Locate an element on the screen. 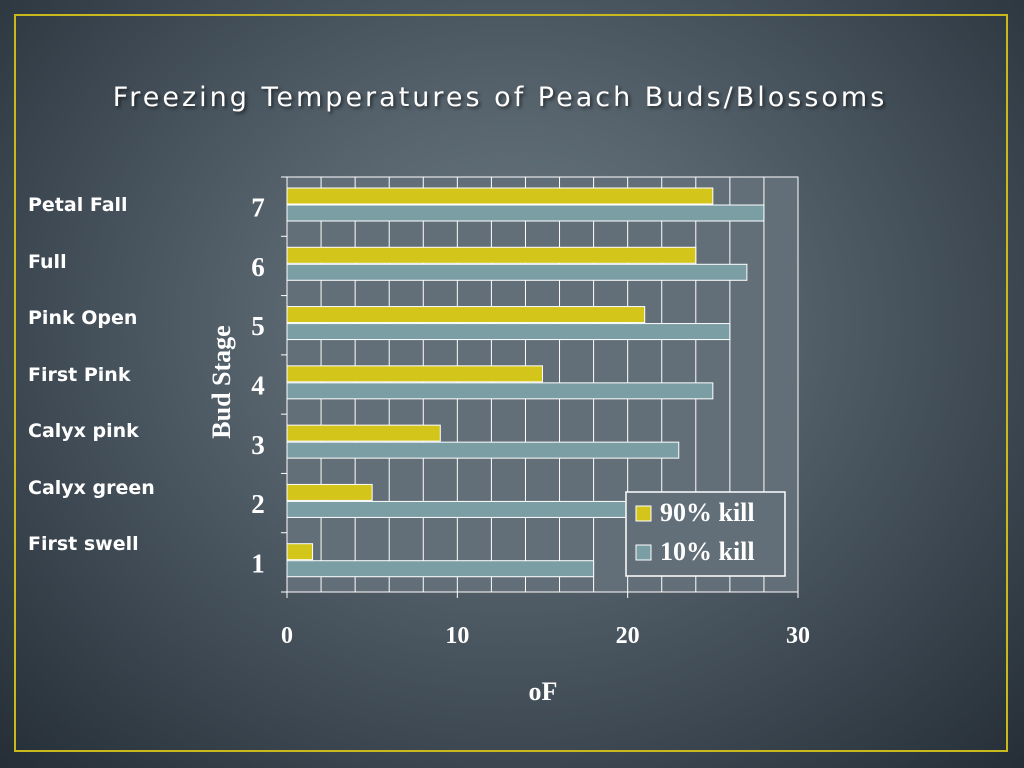 The width and height of the screenshot is (1024, 768). stage-name: Calyx green is located at coordinates (91, 487).